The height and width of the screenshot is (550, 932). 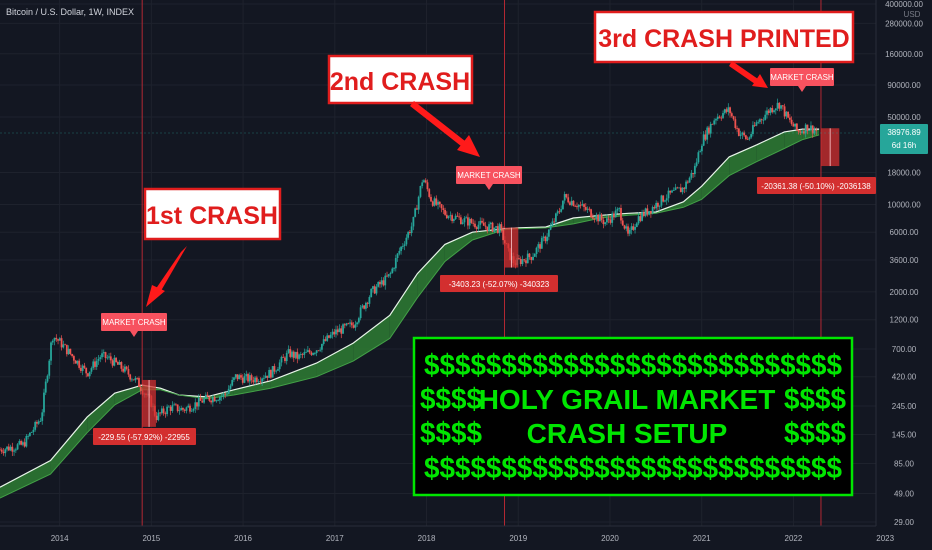 I want to click on dollar-row-top: $$$$$$$$$$$$$$$$$$$$$$$$$$$, so click(x=633, y=365).